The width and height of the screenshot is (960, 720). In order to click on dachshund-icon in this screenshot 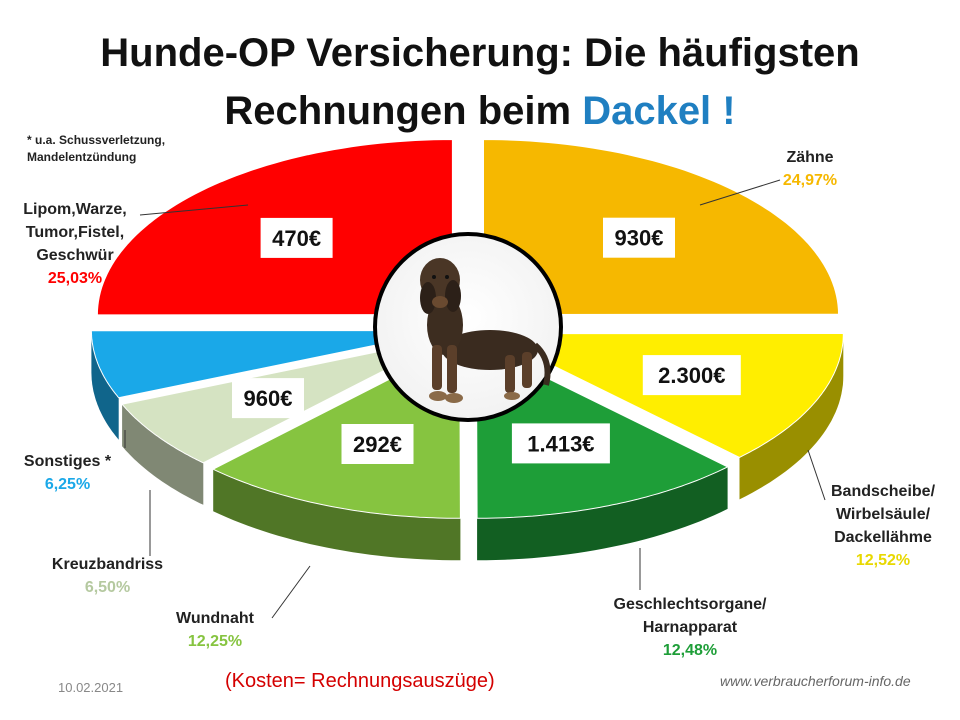, I will do `click(485, 330)`.